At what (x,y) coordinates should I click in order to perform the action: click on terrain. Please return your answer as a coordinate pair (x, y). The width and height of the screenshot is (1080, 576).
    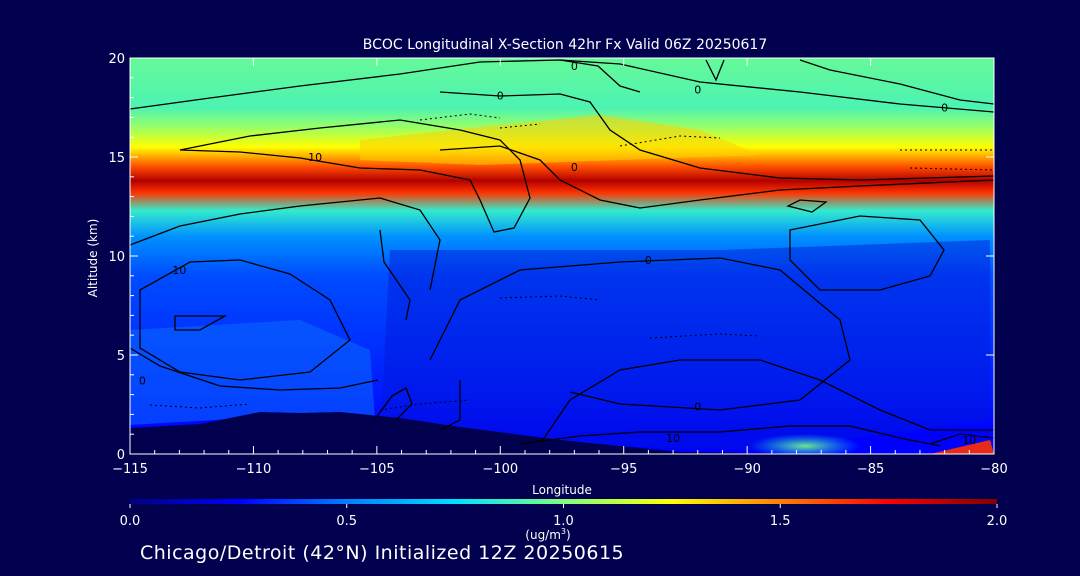
    Looking at the image, I should click on (562, 433).